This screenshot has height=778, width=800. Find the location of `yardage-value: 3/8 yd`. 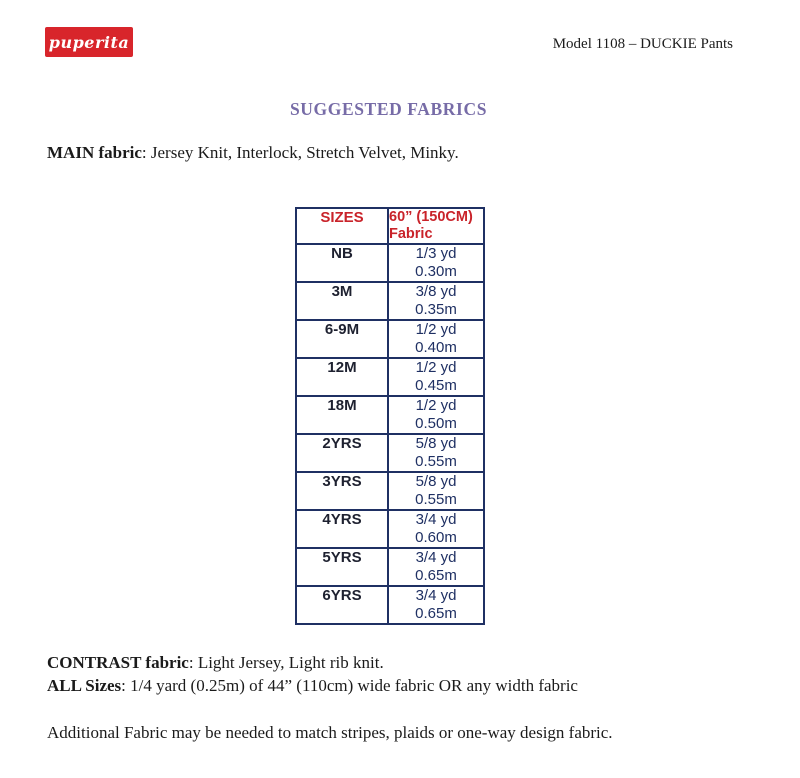

yardage-value: 3/8 yd is located at coordinates (436, 291).